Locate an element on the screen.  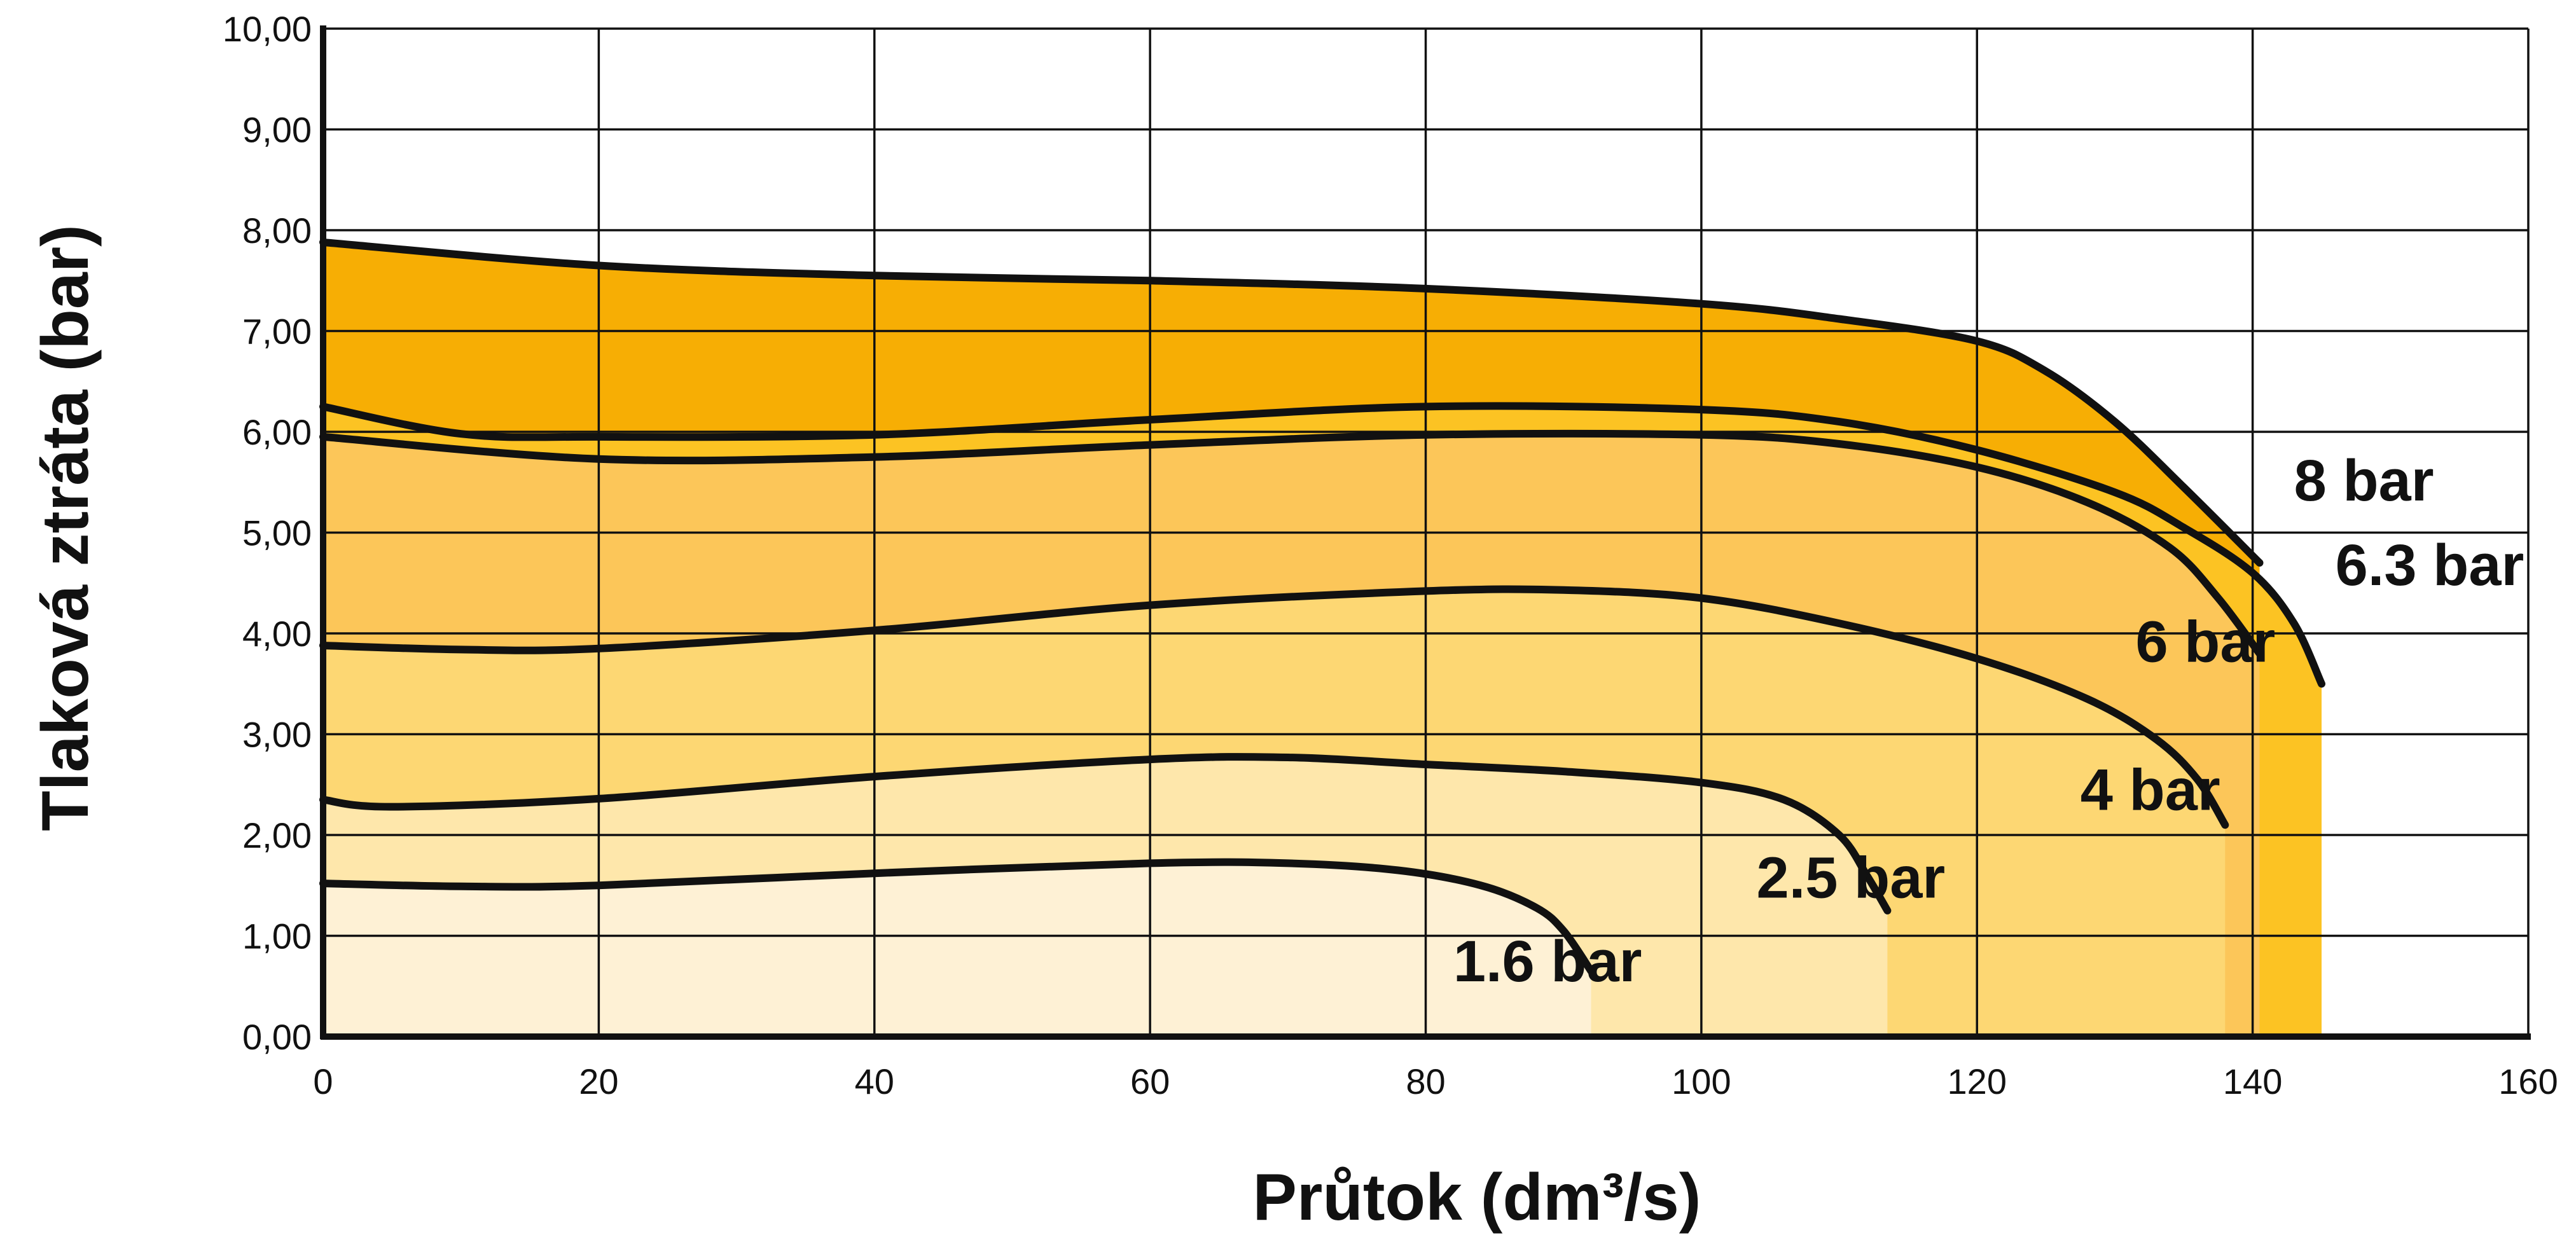
y-axis-title: Tlaková ztráta (bar) is located at coordinates (65, 527).